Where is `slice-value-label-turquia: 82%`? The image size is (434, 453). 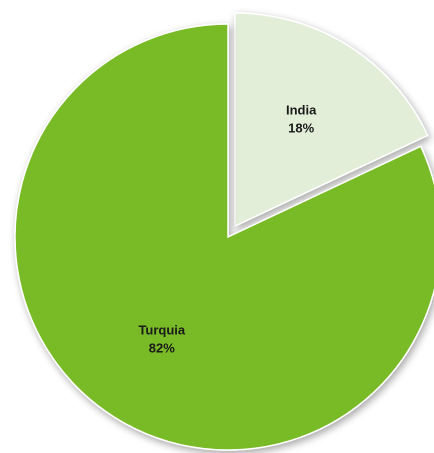
slice-value-label-turquia: 82% is located at coordinates (162, 347).